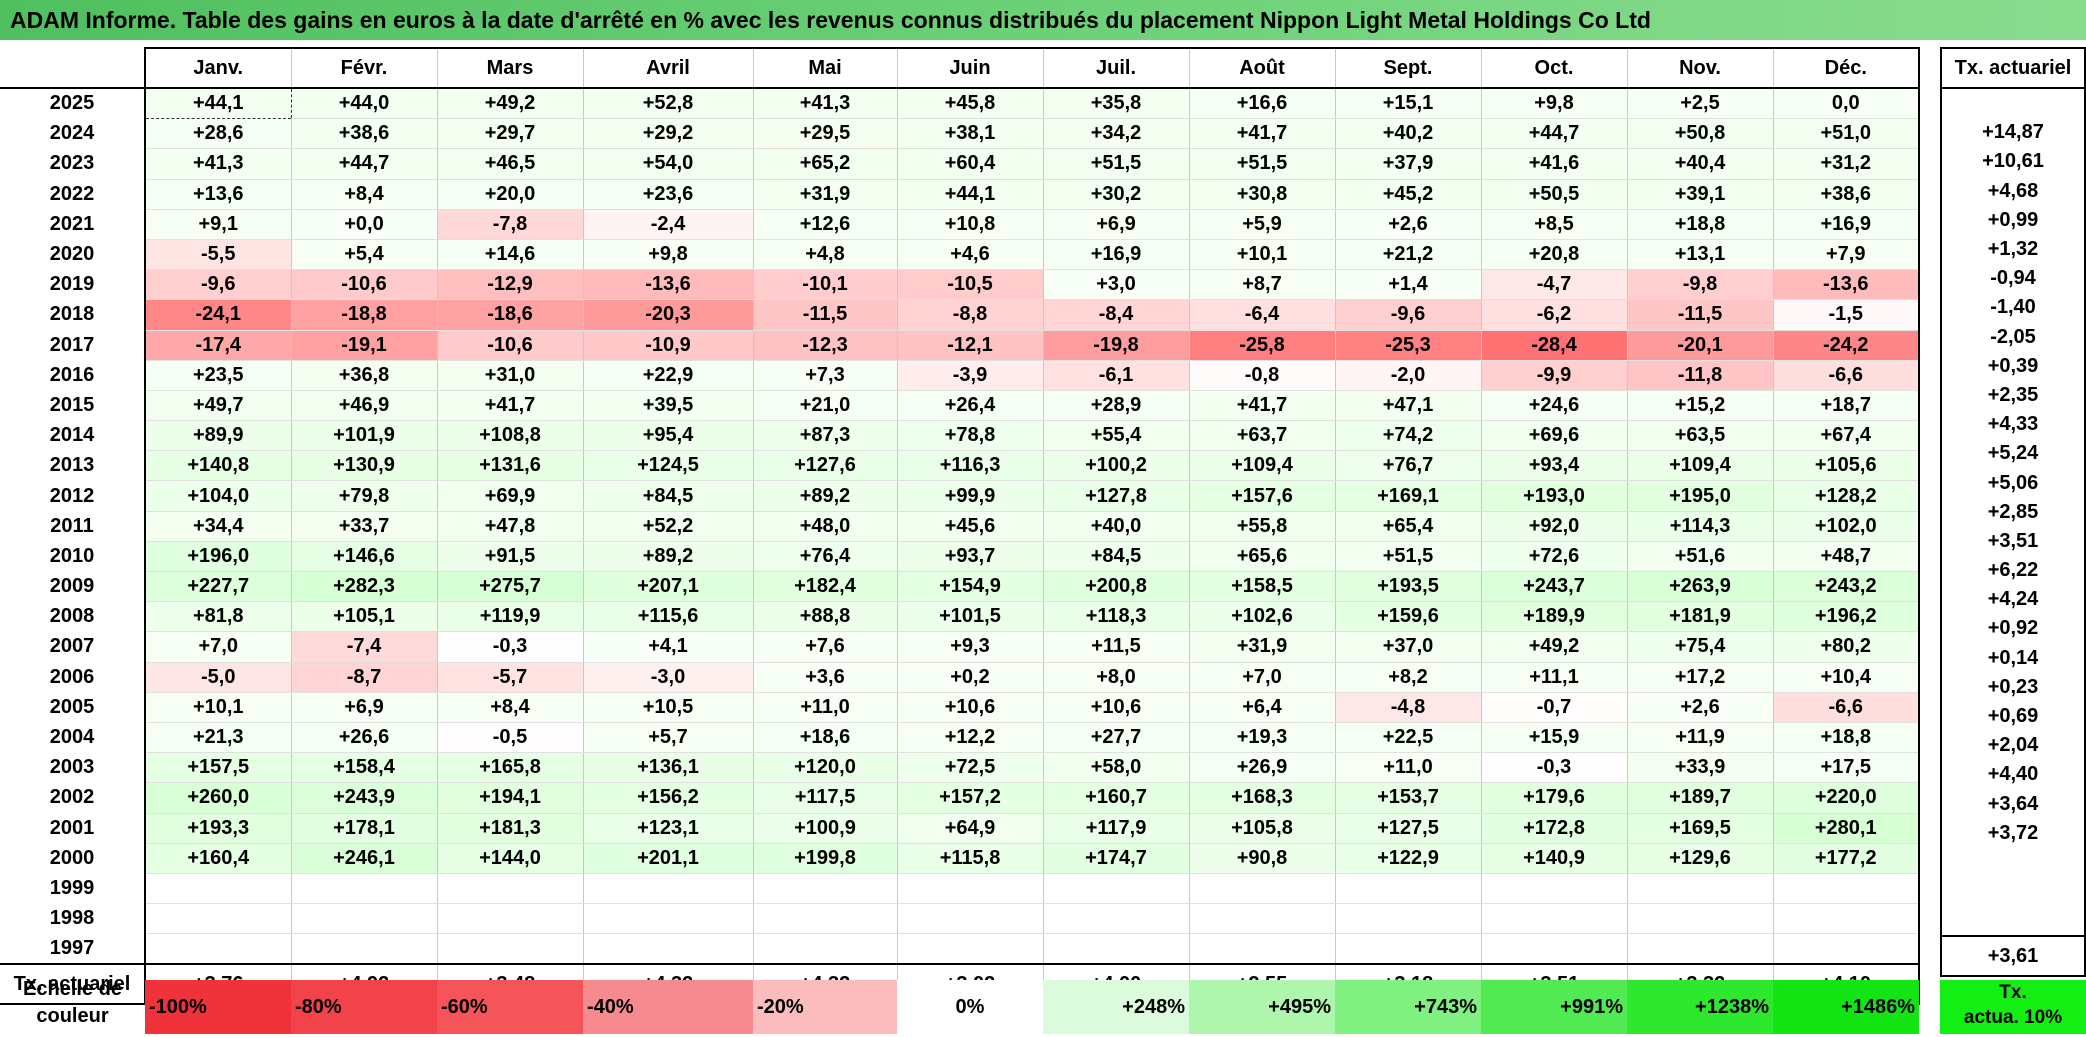 The height and width of the screenshot is (1037, 2086). What do you see at coordinates (668, 68) in the screenshot?
I see `month-header: Avril` at bounding box center [668, 68].